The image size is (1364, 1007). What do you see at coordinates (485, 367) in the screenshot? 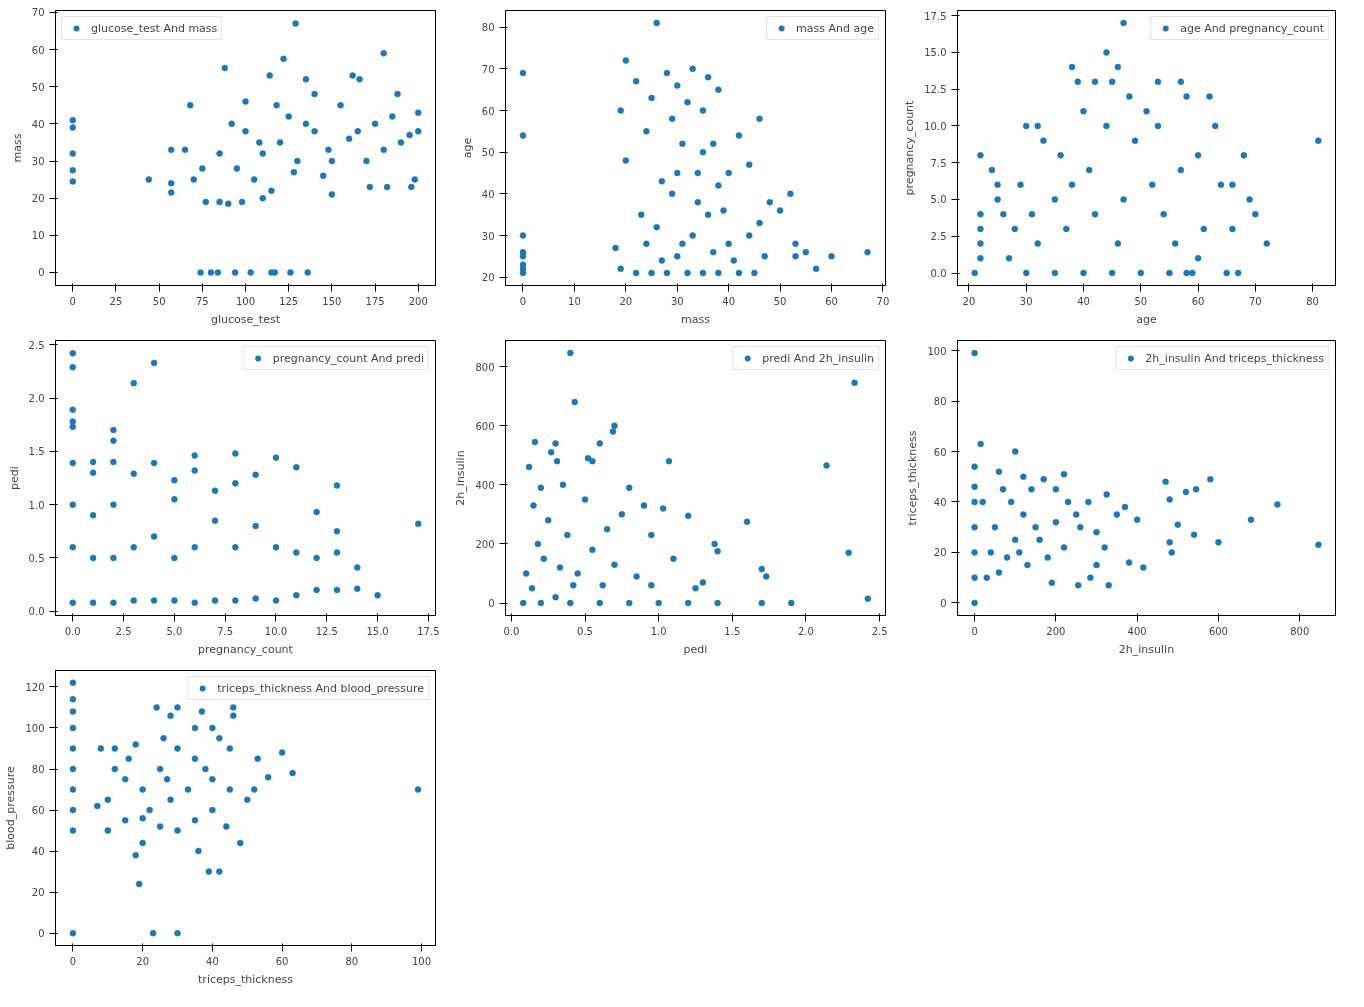
I see `y-tick-label: 800` at bounding box center [485, 367].